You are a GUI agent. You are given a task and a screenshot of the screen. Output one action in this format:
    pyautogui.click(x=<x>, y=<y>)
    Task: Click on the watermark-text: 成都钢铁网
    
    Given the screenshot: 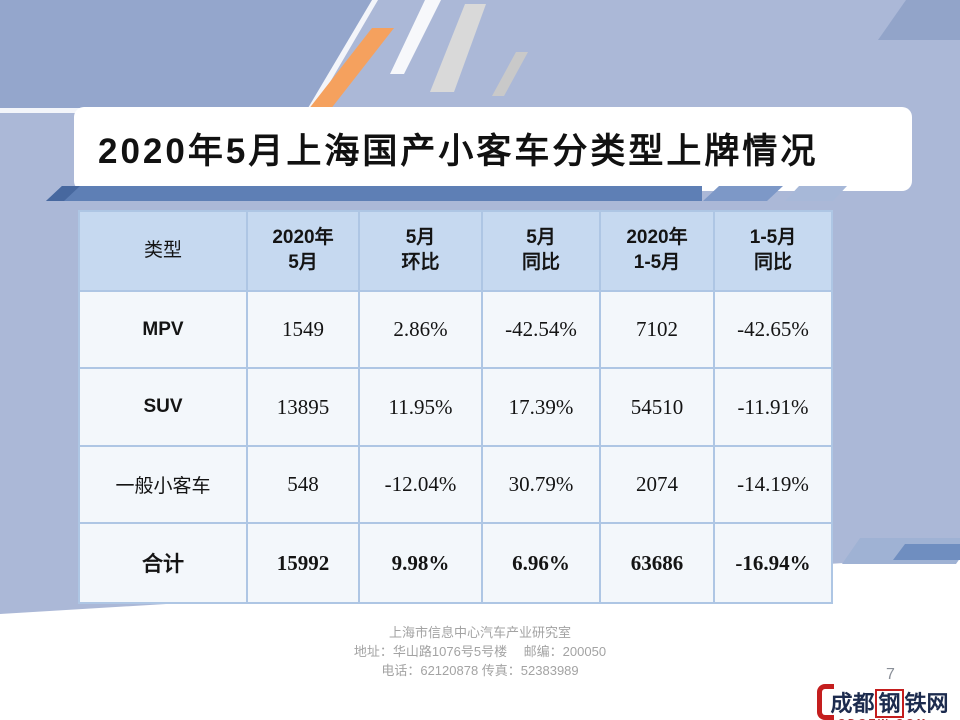 What is the action you would take?
    pyautogui.click(x=889, y=702)
    